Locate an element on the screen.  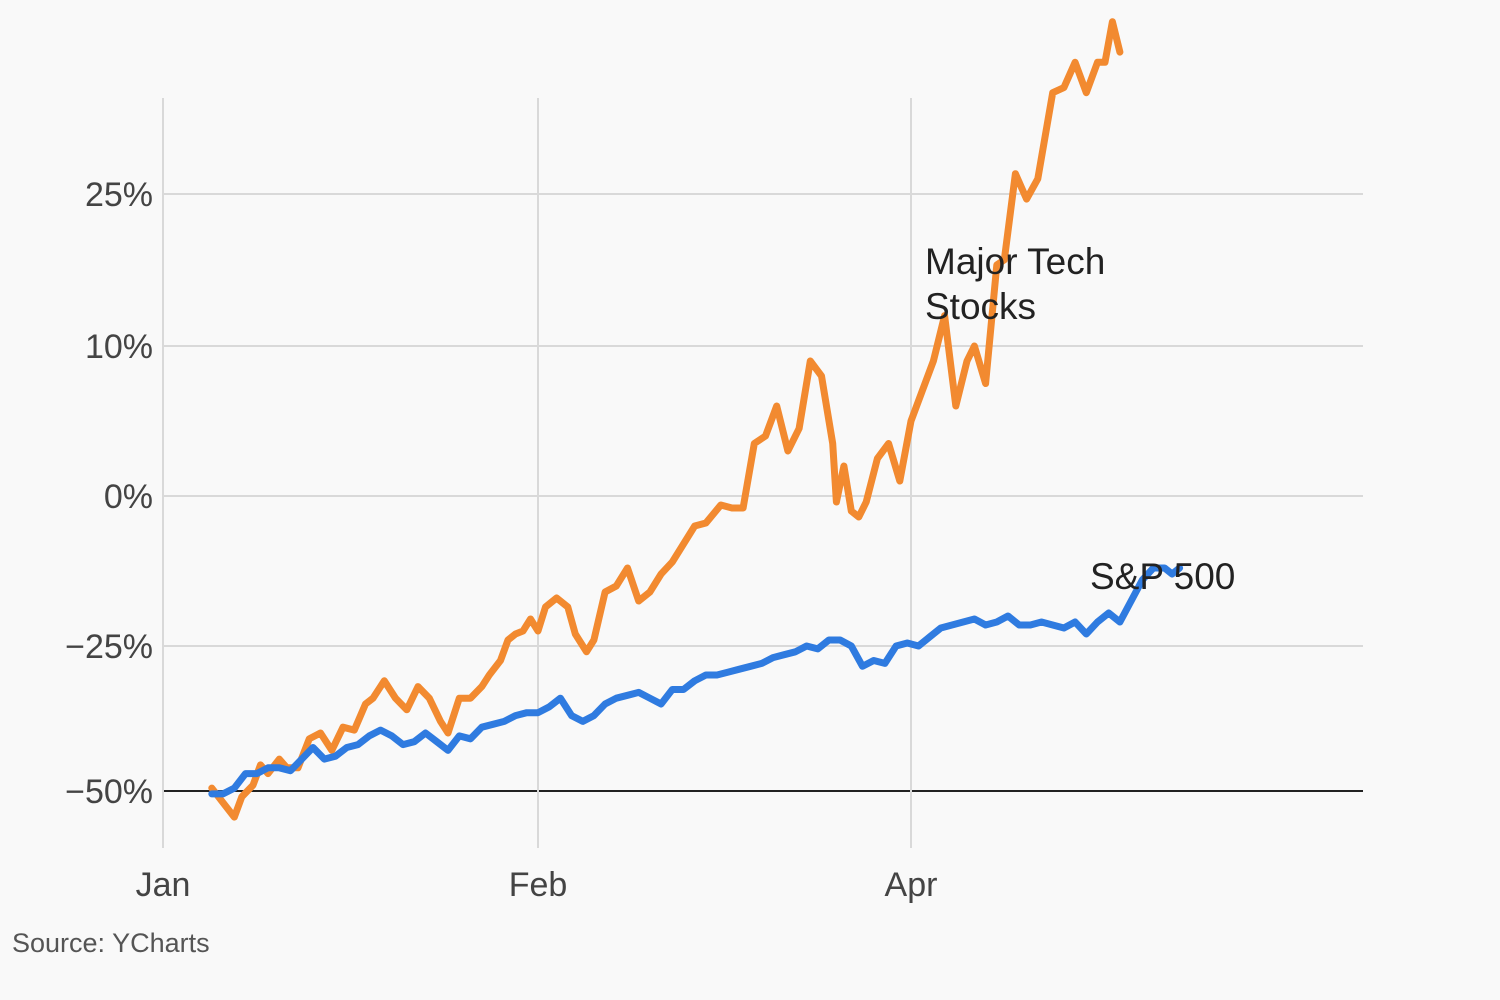
x-tick-label: Apr is located at coordinates (911, 885).